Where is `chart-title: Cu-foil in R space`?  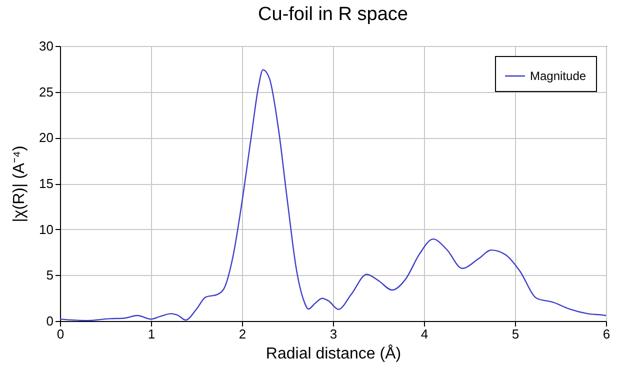 chart-title: Cu-foil in R space is located at coordinates (333, 14).